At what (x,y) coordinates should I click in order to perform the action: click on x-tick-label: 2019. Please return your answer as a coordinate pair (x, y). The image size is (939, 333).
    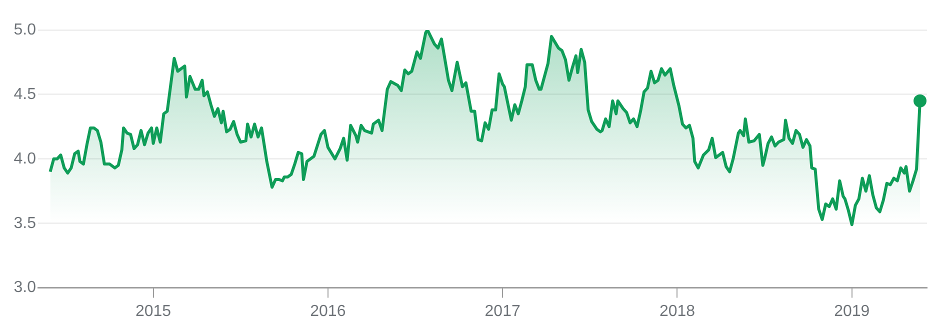
    Looking at the image, I should click on (852, 311).